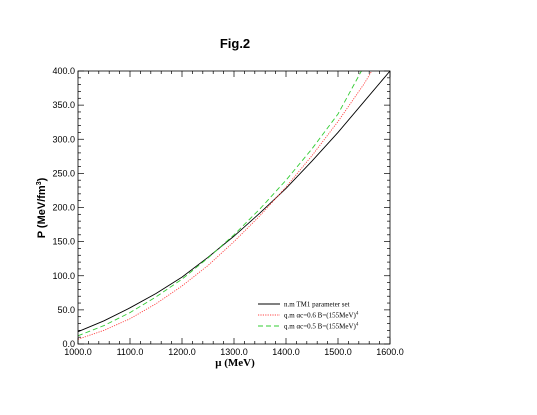 Image resolution: width=537 pixels, height=415 pixels. What do you see at coordinates (182, 352) in the screenshot?
I see `x-tick-label: 1200.0` at bounding box center [182, 352].